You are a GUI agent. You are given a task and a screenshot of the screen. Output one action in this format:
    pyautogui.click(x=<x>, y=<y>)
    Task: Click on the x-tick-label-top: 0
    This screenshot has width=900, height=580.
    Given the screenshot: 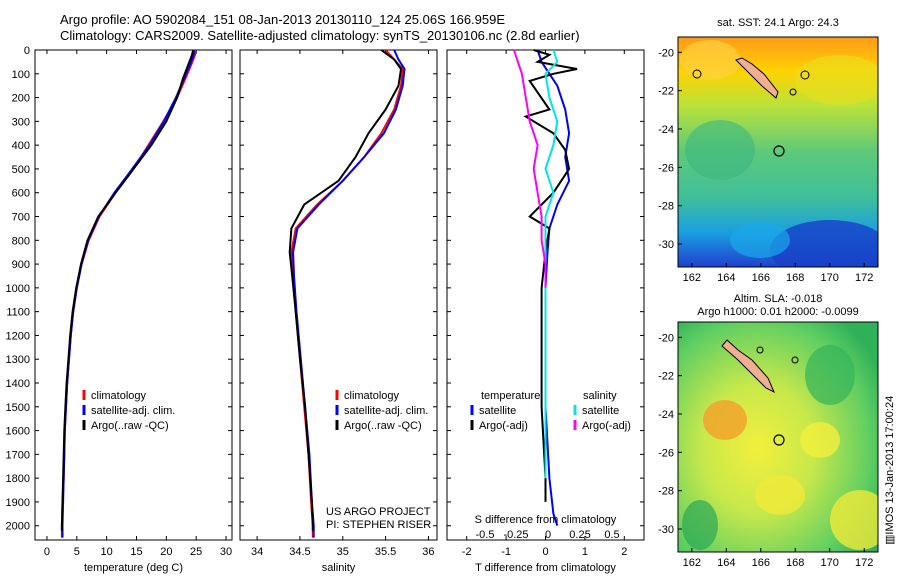 What is the action you would take?
    pyautogui.click(x=548, y=535)
    